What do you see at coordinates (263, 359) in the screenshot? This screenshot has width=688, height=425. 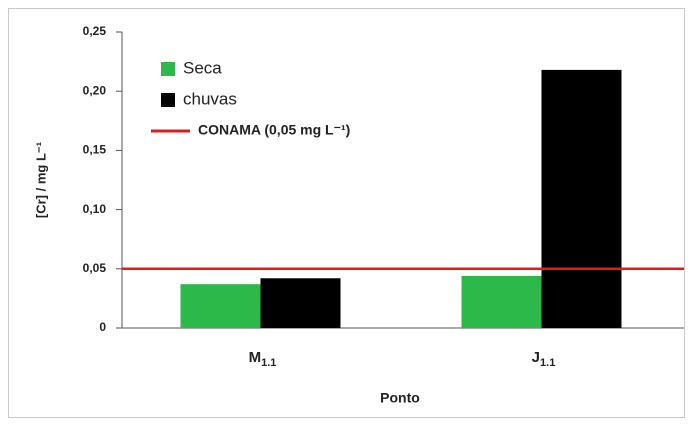 I see `x-tick-label: M1.1` at bounding box center [263, 359].